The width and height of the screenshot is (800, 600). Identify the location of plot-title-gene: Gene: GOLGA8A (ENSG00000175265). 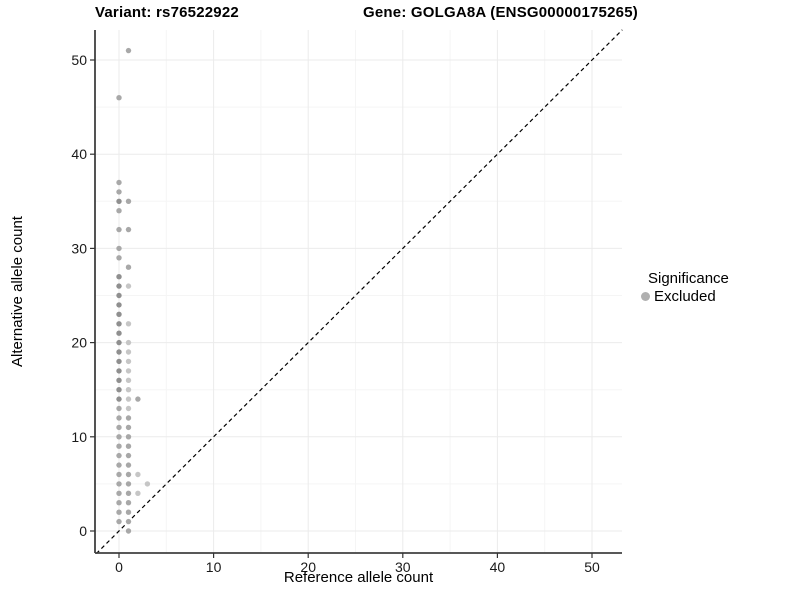
(500, 12).